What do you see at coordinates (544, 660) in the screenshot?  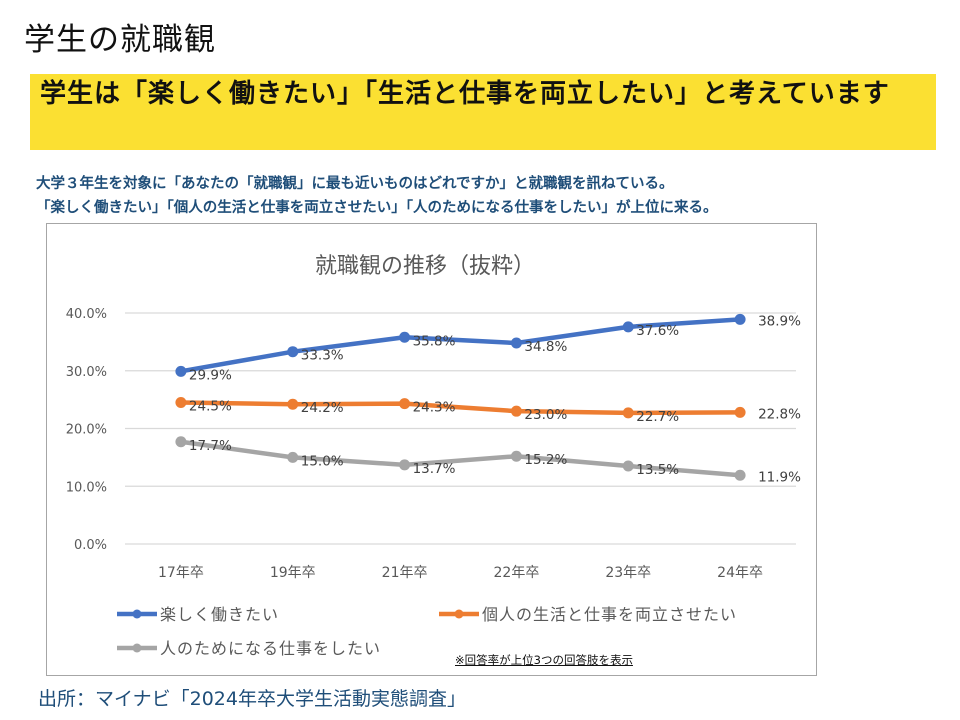 I see `footnote: ※回答率が上位3つの回答肢を表示` at bounding box center [544, 660].